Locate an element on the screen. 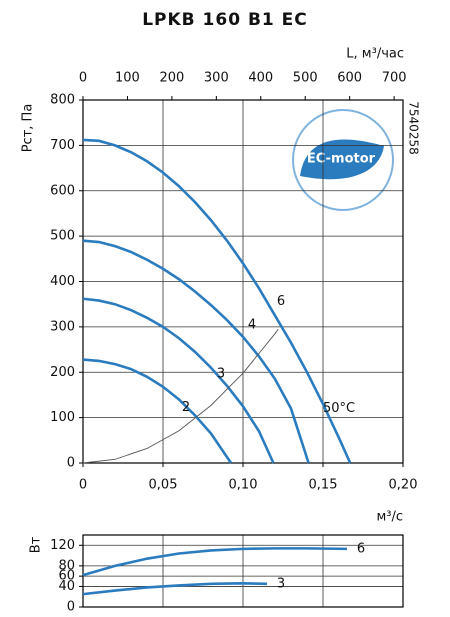  badge-text: EC-motor is located at coordinates (341, 159).